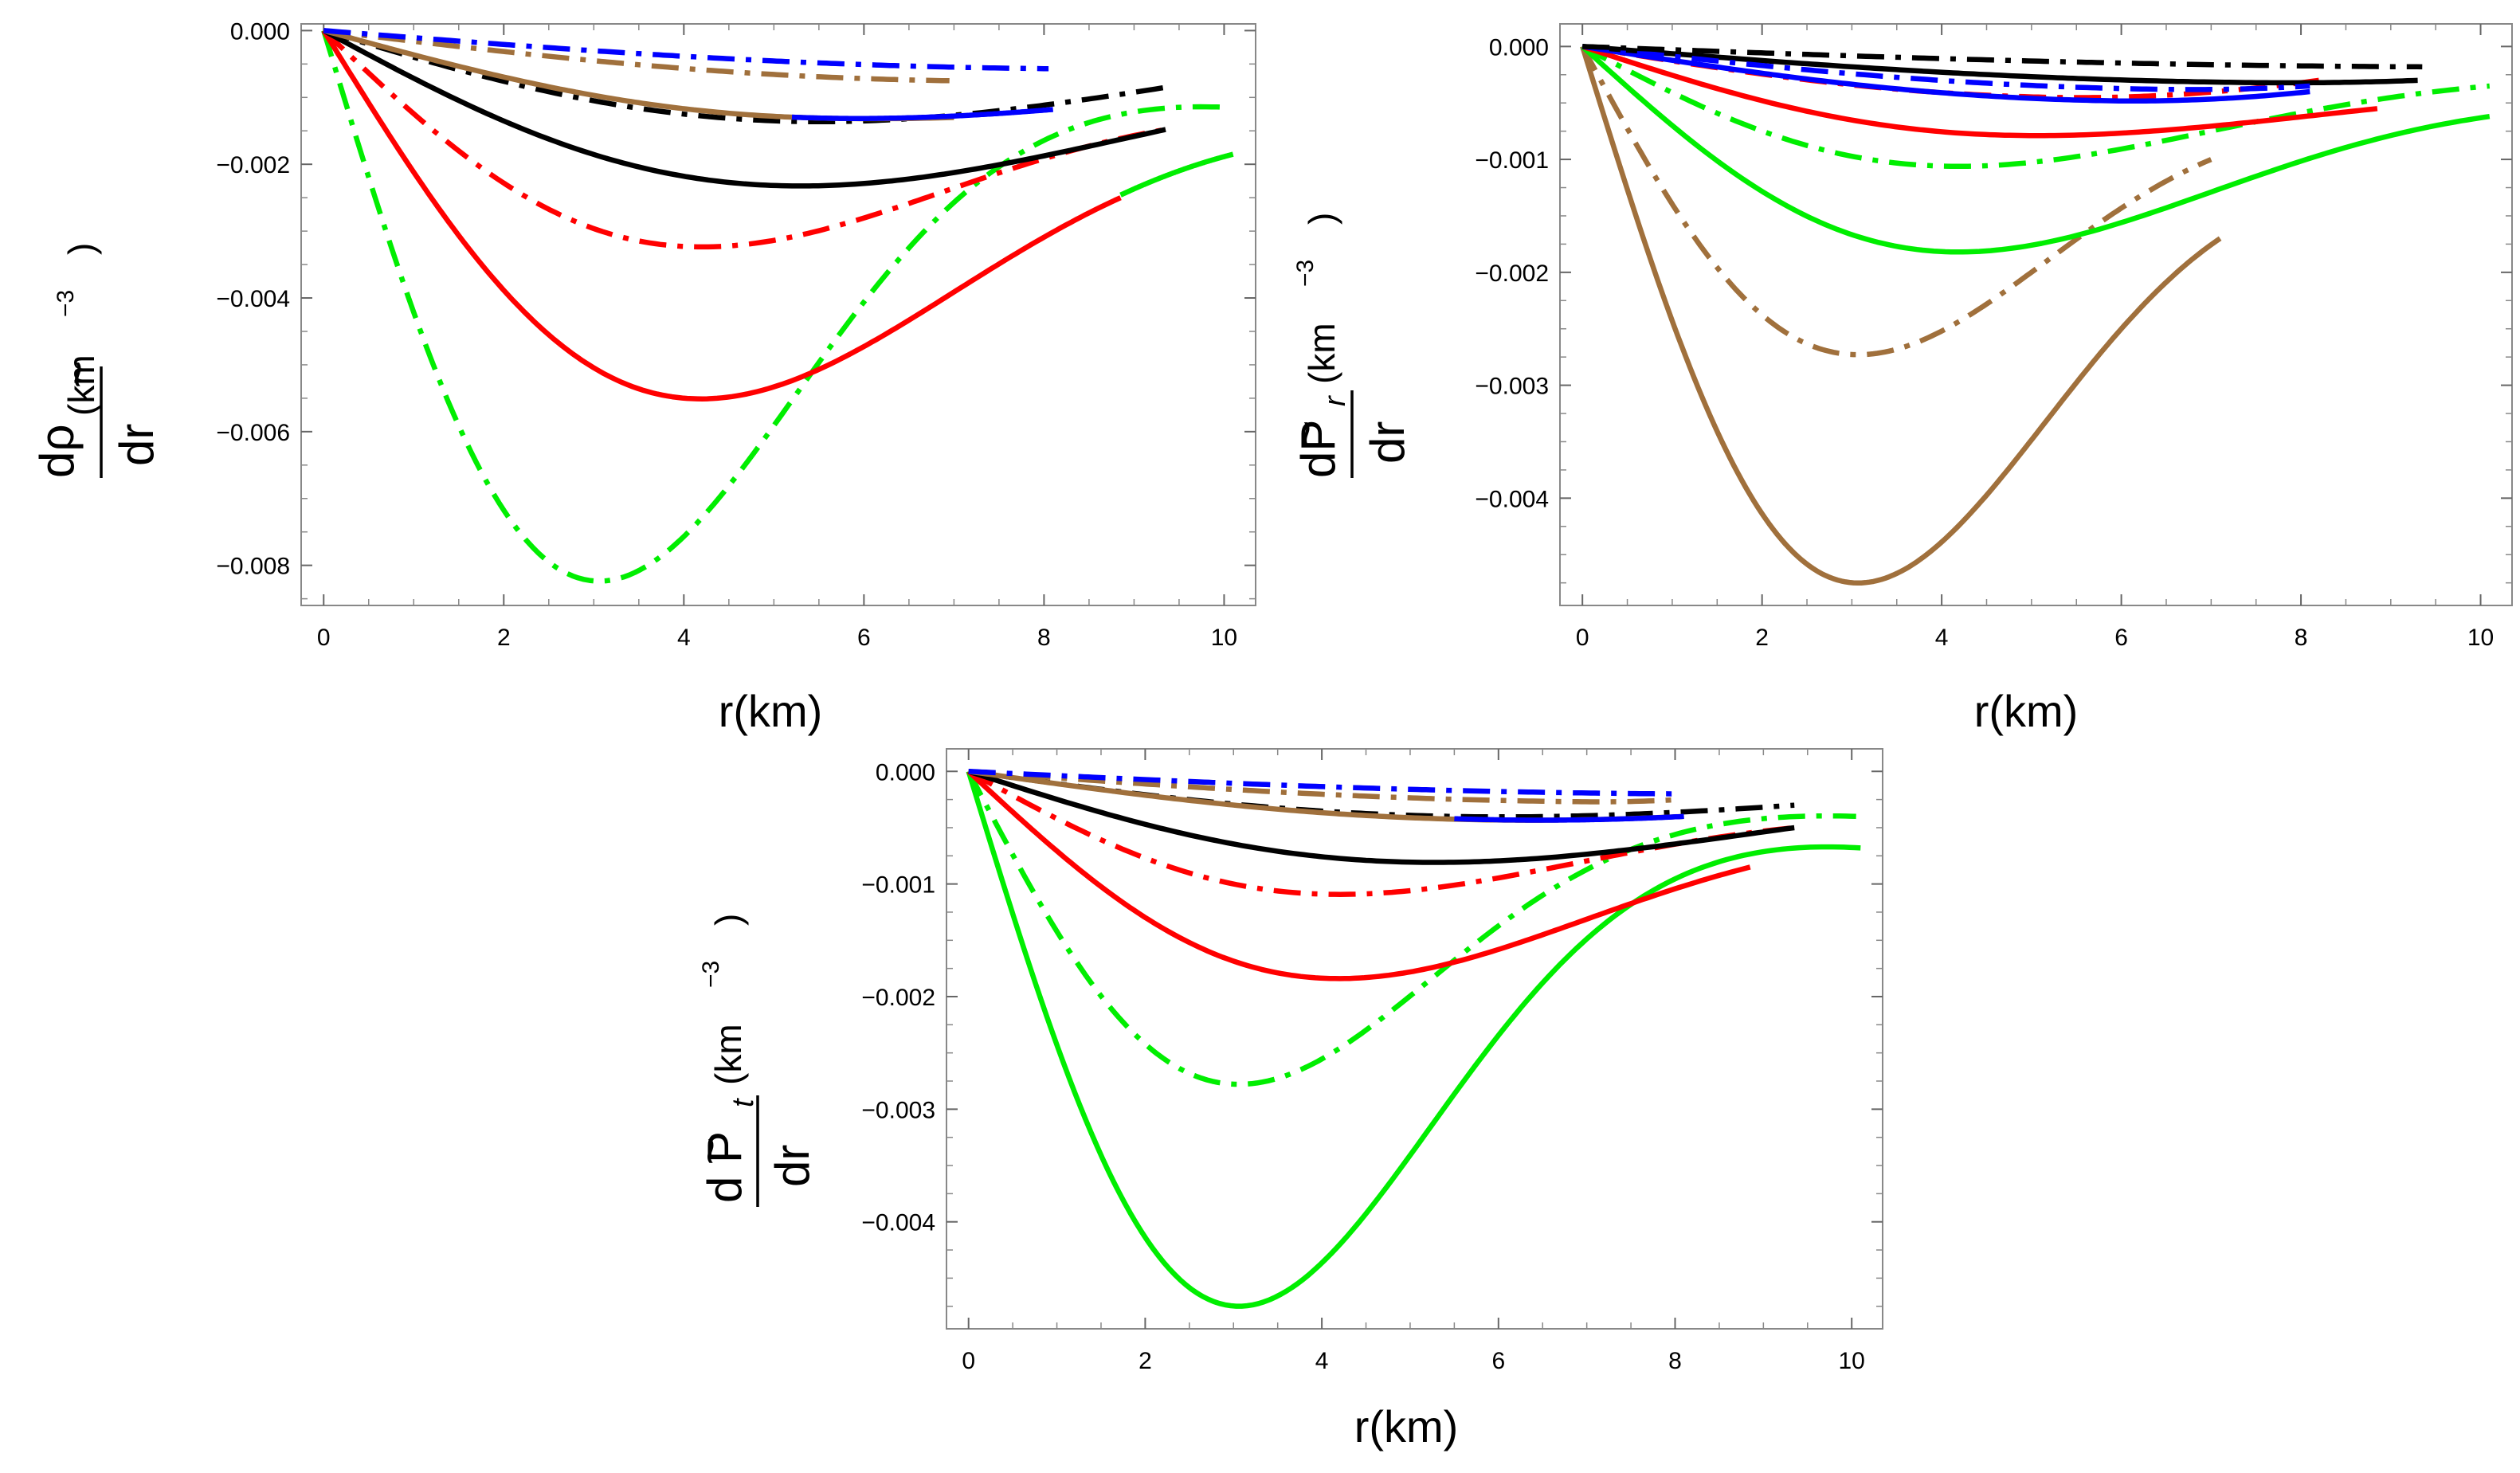 The image size is (2520, 1473). Describe the element at coordinates (792, 1166) in the screenshot. I see `panel-3-ylabel-denominator: dr` at that location.